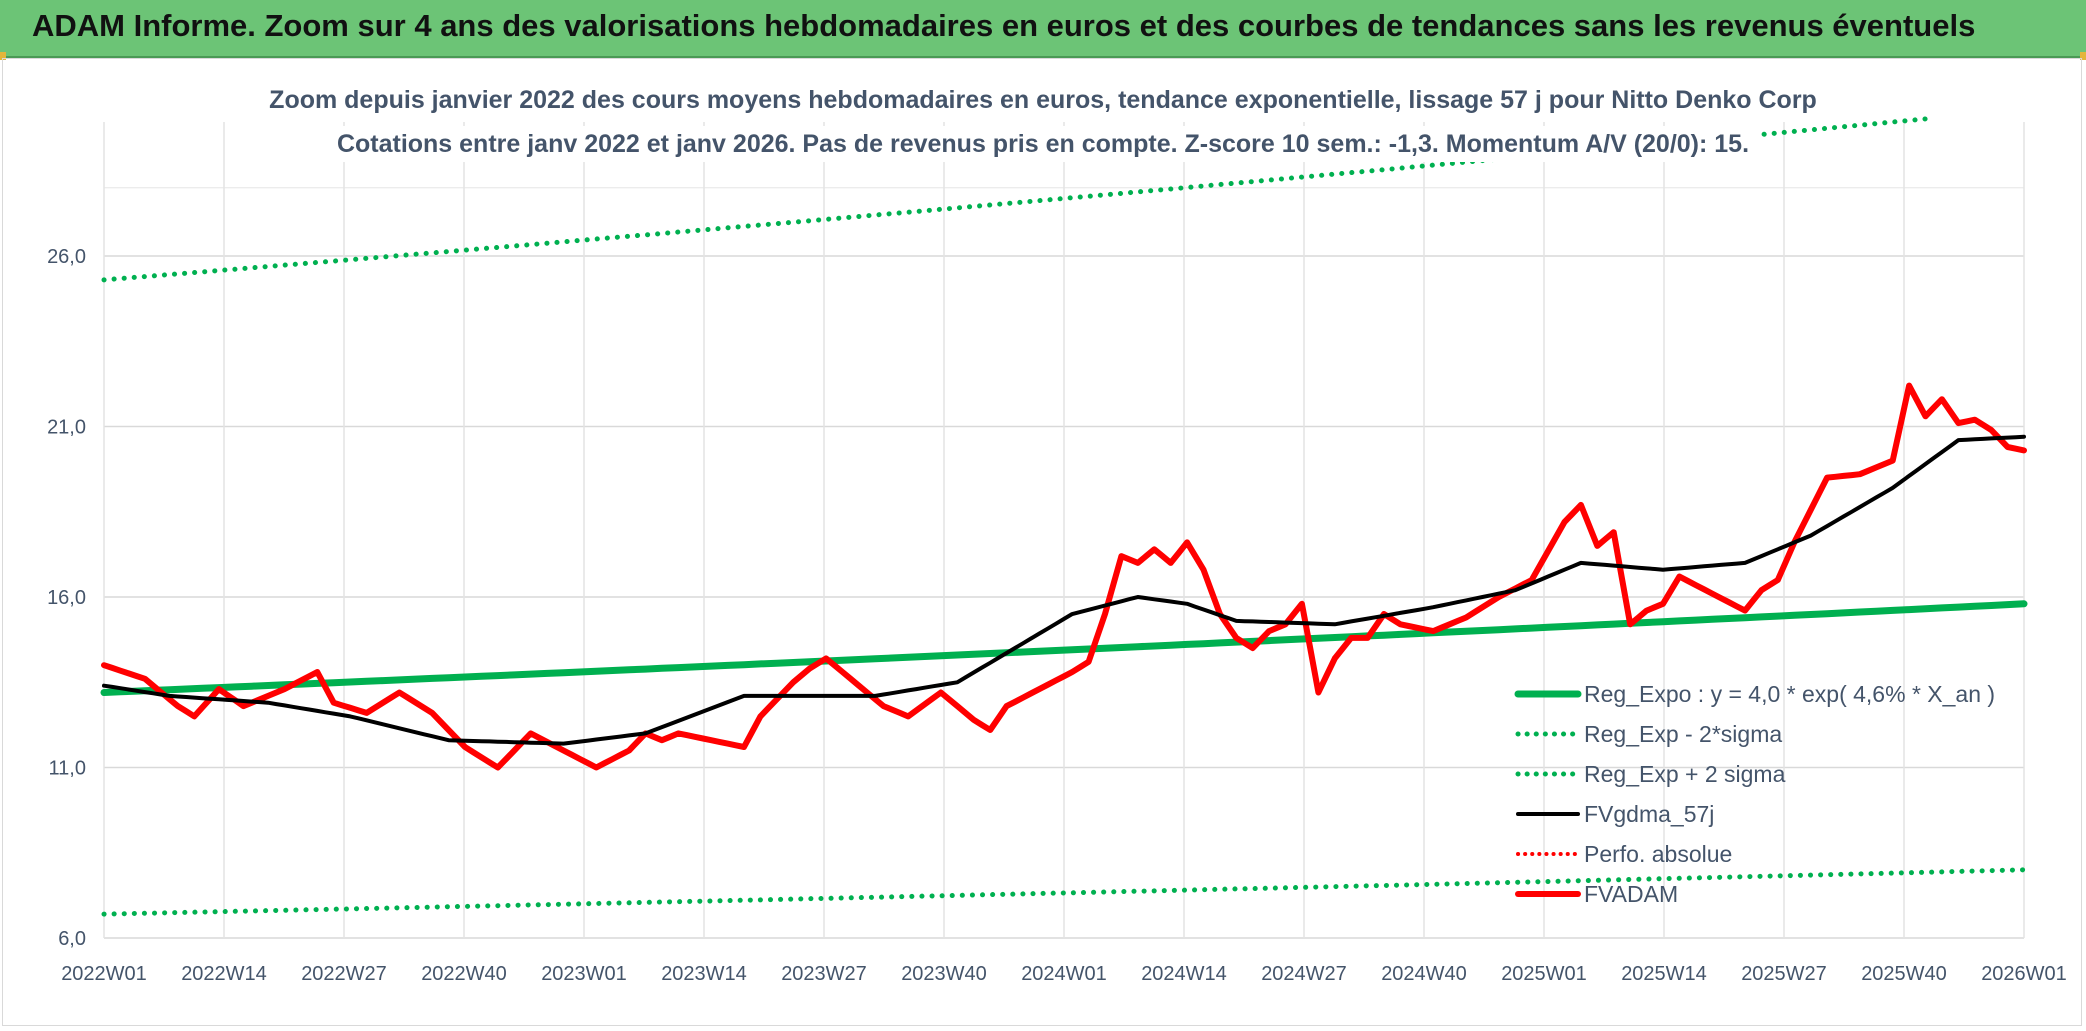 The height and width of the screenshot is (1031, 2086). What do you see at coordinates (1304, 974) in the screenshot?
I see `x-tick-label: 2024W27` at bounding box center [1304, 974].